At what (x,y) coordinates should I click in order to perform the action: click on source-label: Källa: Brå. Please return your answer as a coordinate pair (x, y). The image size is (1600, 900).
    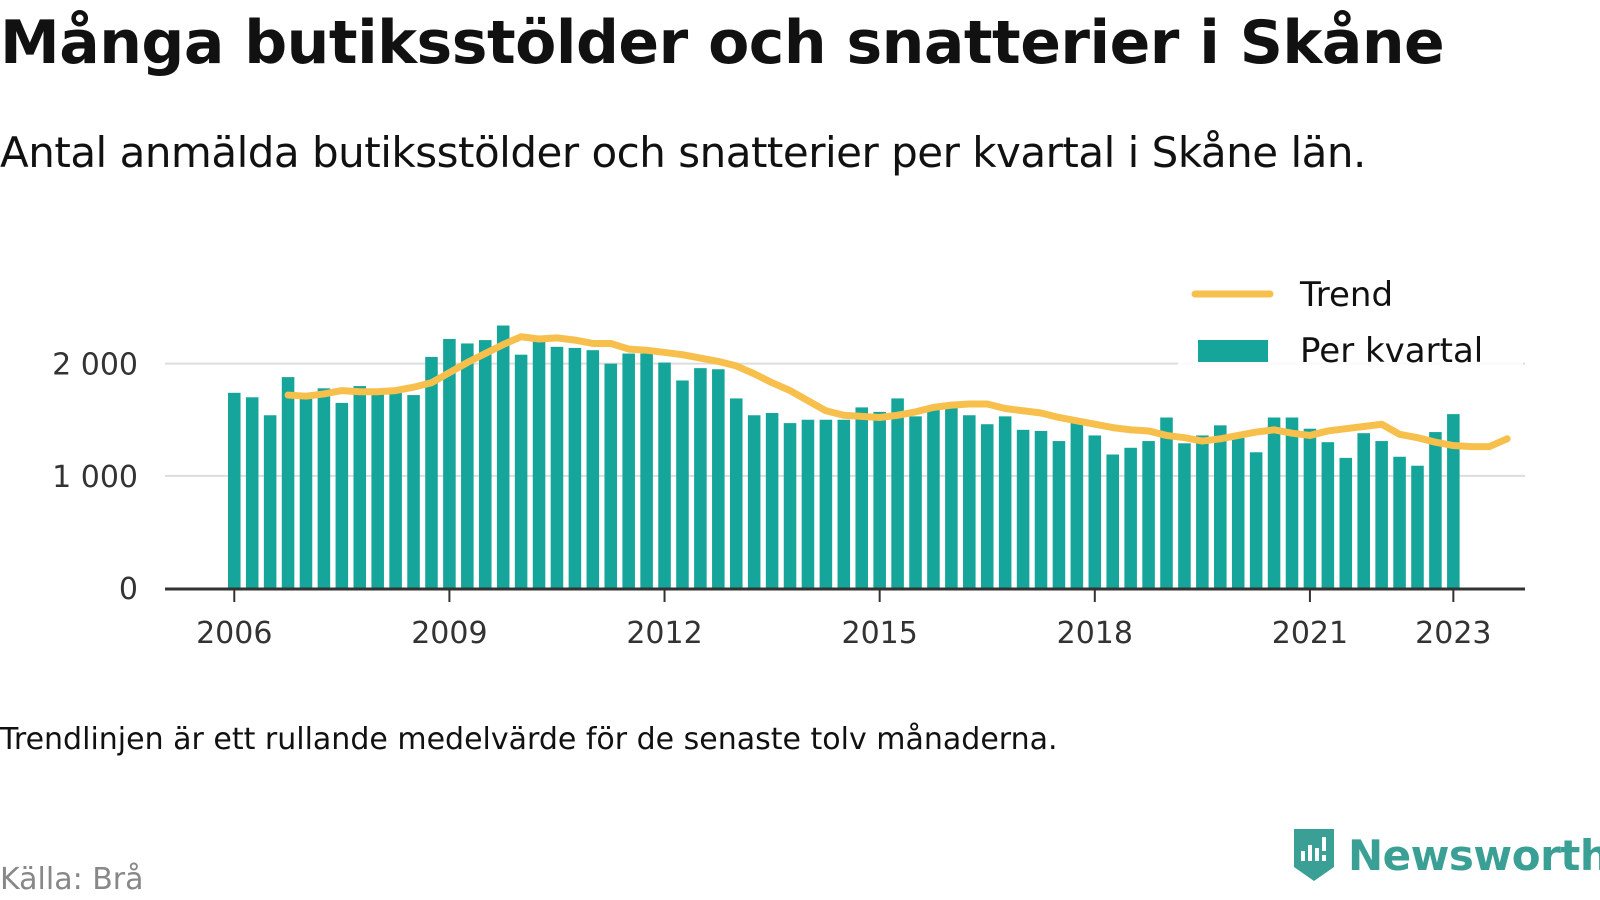
    Looking at the image, I should click on (72, 879).